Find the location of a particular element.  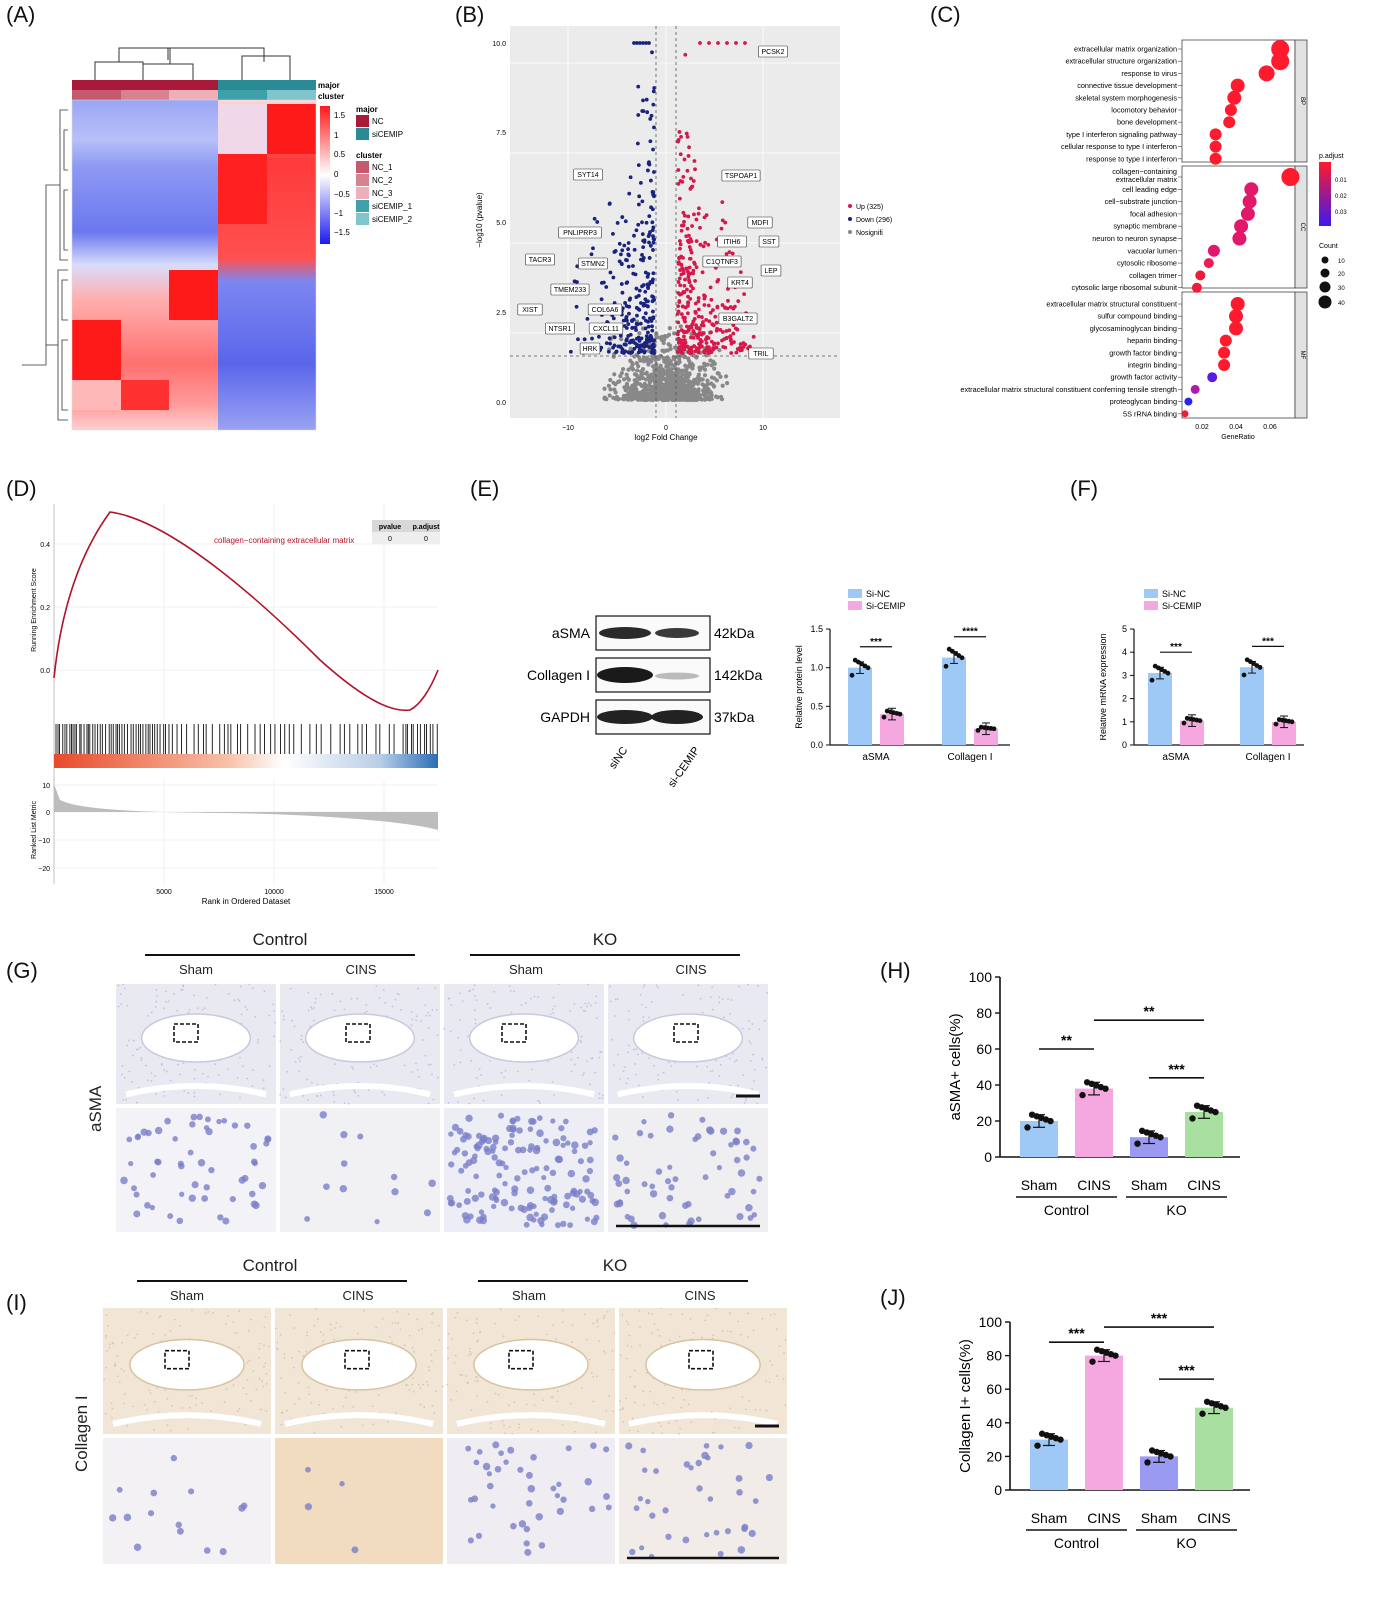

gene-label-box is located at coordinates (580, 232).